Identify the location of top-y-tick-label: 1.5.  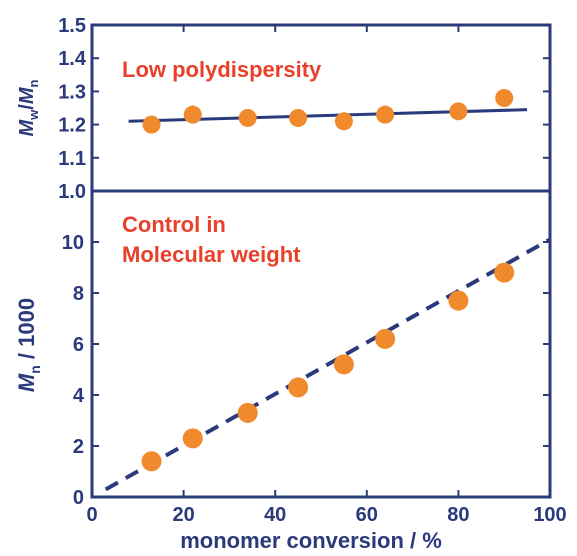
(72, 26).